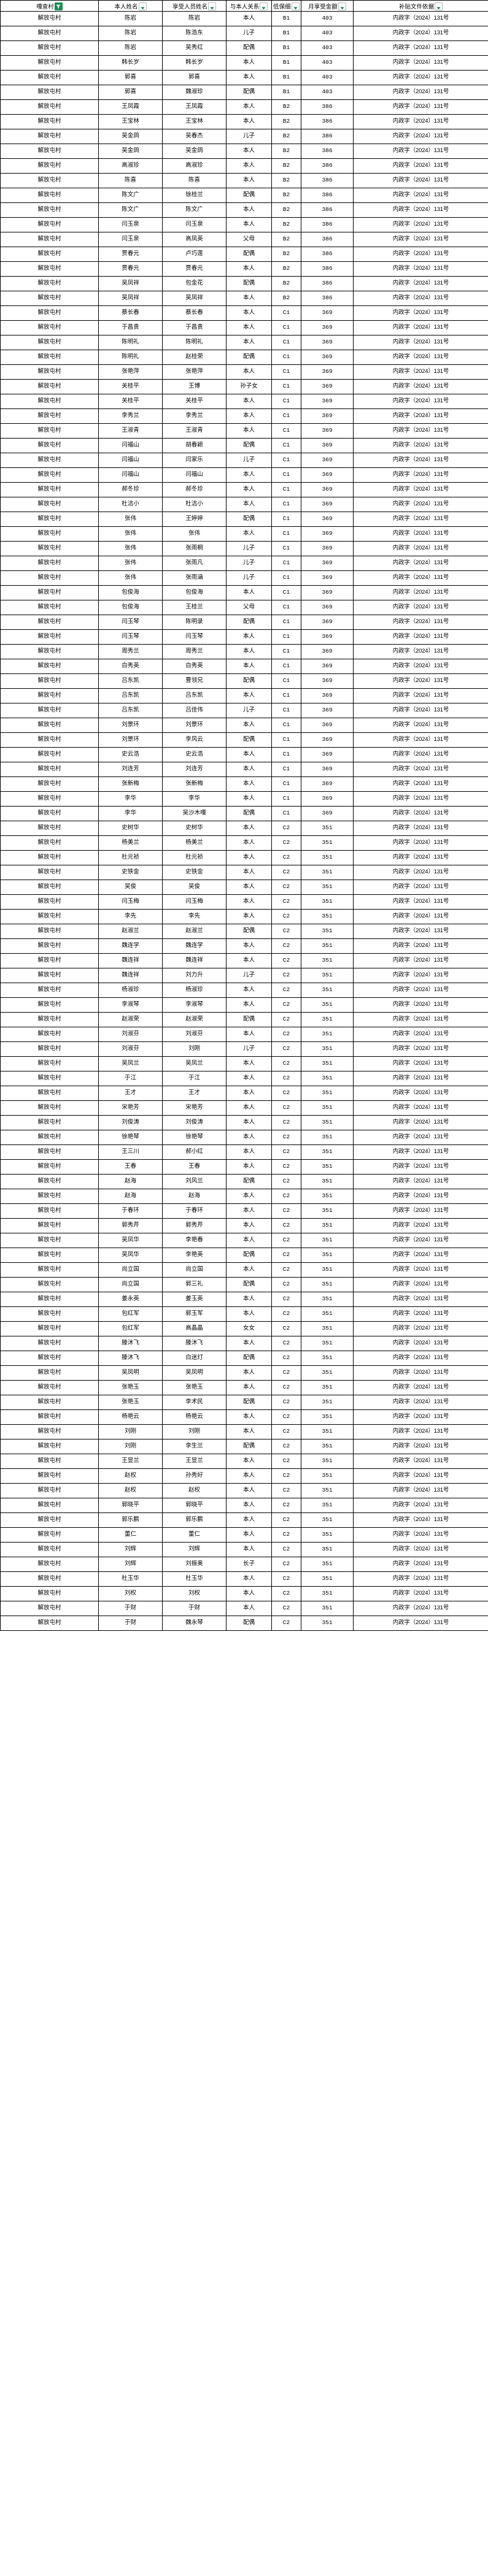  What do you see at coordinates (244, 563) in the screenshot?
I see `table-row: 解放屯村 张伟 张雨凡 儿子 C1 369 内政字（2024）131号` at bounding box center [244, 563].